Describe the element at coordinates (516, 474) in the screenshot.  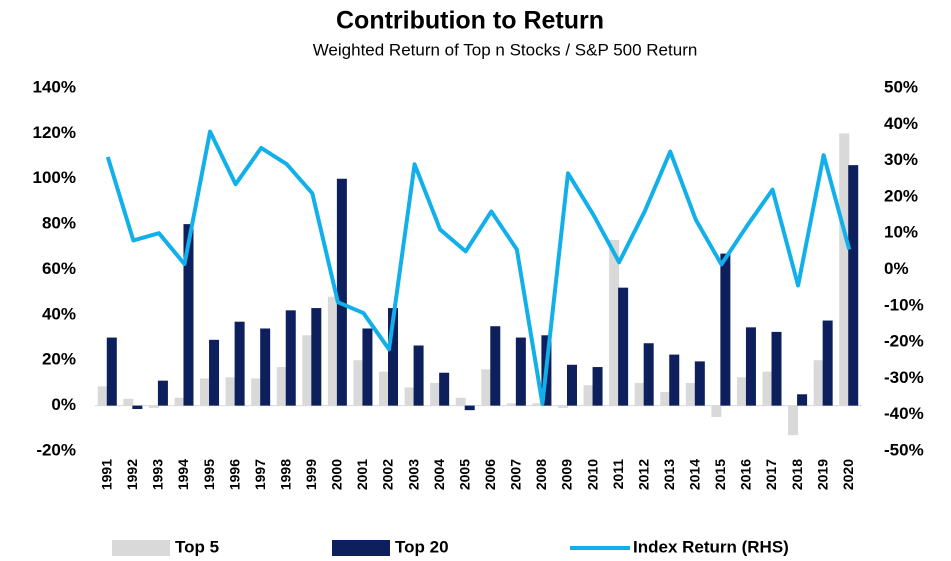
I see `x-tick-label: 2007` at that location.